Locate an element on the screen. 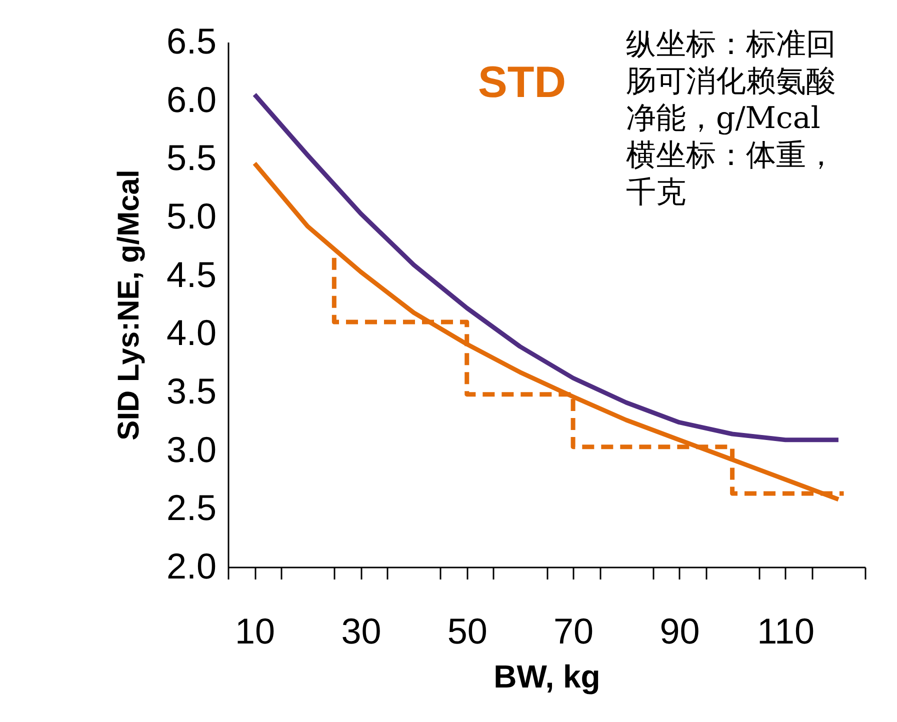 The image size is (897, 722). x-tick-label: 50 is located at coordinates (467, 631).